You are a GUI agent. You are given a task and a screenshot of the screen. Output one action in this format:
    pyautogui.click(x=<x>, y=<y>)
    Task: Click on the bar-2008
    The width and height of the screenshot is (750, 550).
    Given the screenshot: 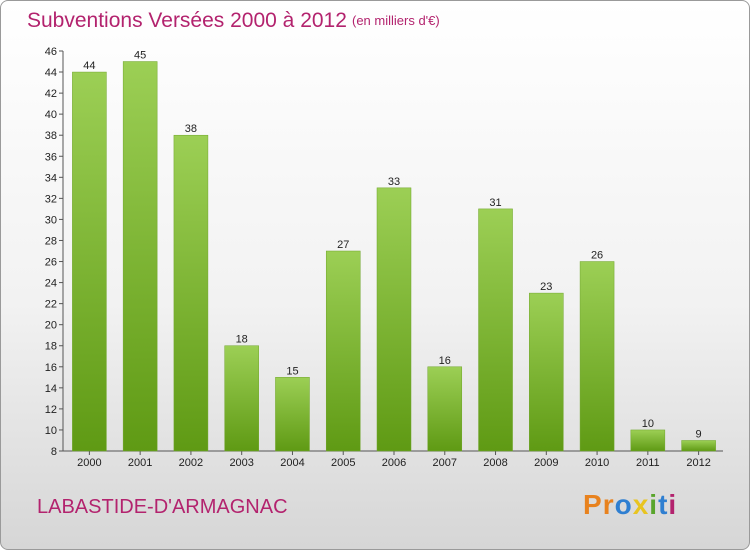 What is the action you would take?
    pyautogui.click(x=495, y=330)
    